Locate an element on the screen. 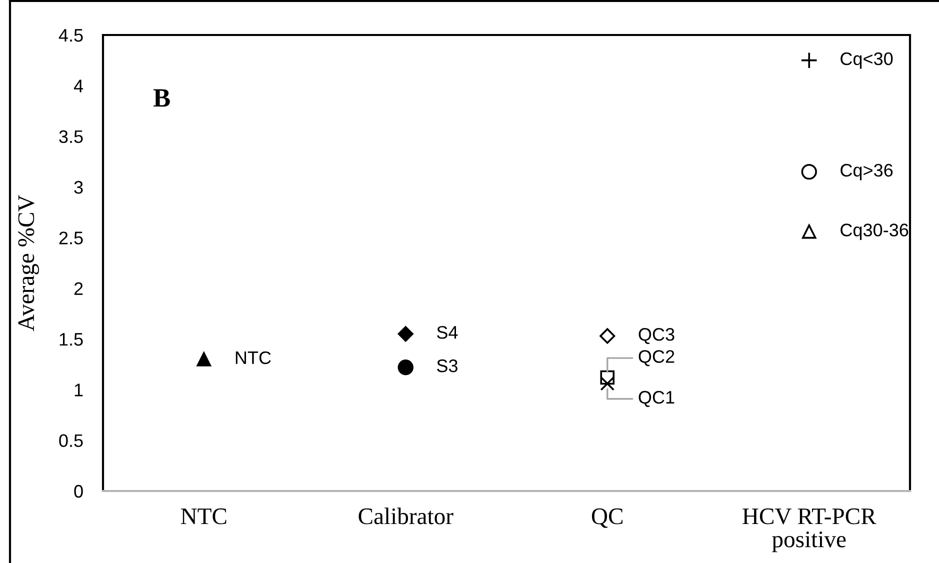 The height and width of the screenshot is (563, 939). series-label: Cq30-36 is located at coordinates (874, 232).